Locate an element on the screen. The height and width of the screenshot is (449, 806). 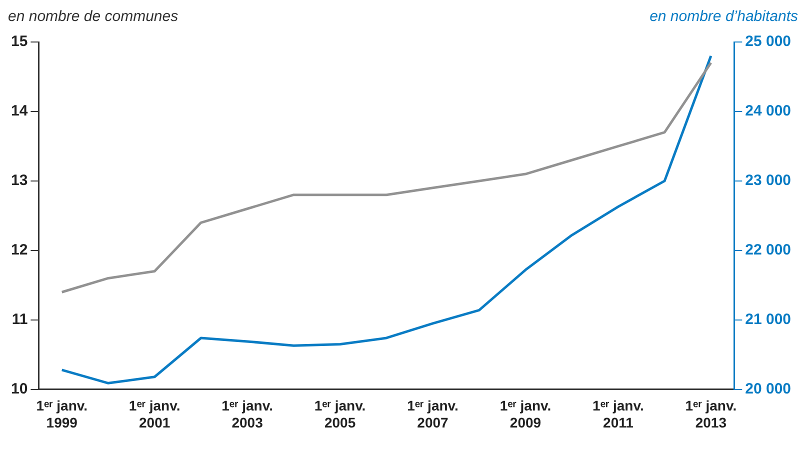
y-tick-label: 14 is located at coordinates (19, 111).